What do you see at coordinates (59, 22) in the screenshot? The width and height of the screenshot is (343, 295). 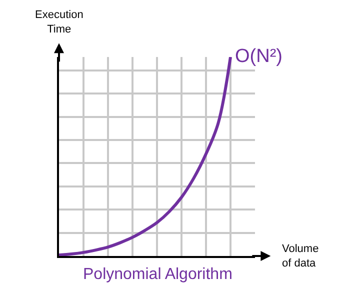 I see `y-axis-title: Execution Time` at bounding box center [59, 22].